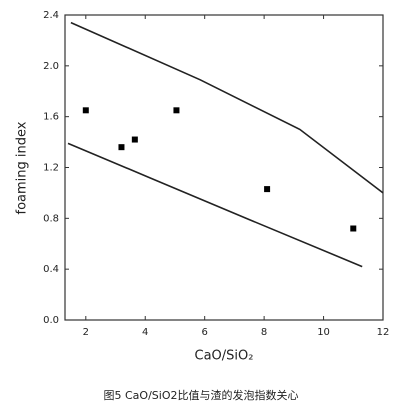 Image resolution: width=402 pixels, height=409 pixels. I want to click on y-tick-label: 0.0, so click(51, 320).